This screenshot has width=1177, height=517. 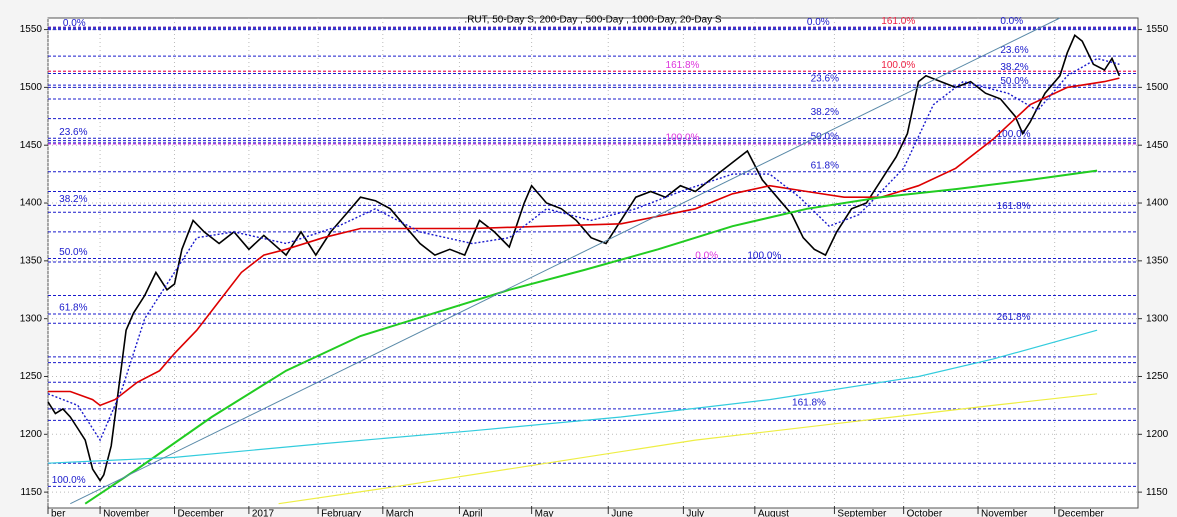 I want to click on x-tick-label: August, so click(x=773, y=513).